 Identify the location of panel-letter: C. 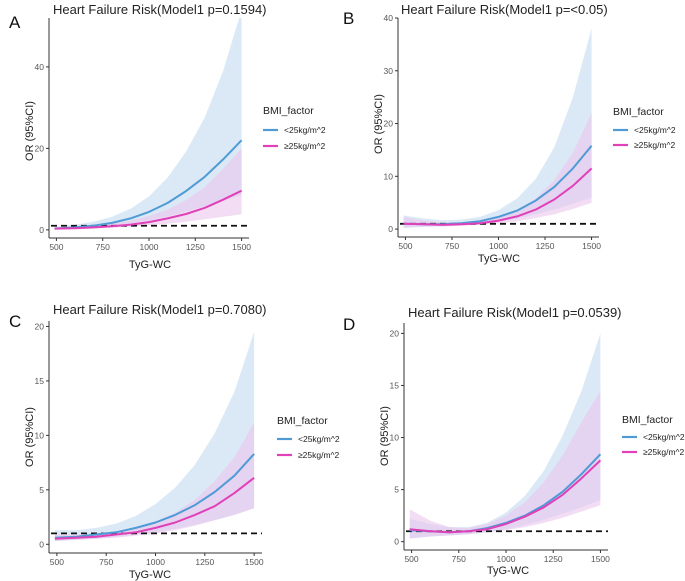
(15, 321).